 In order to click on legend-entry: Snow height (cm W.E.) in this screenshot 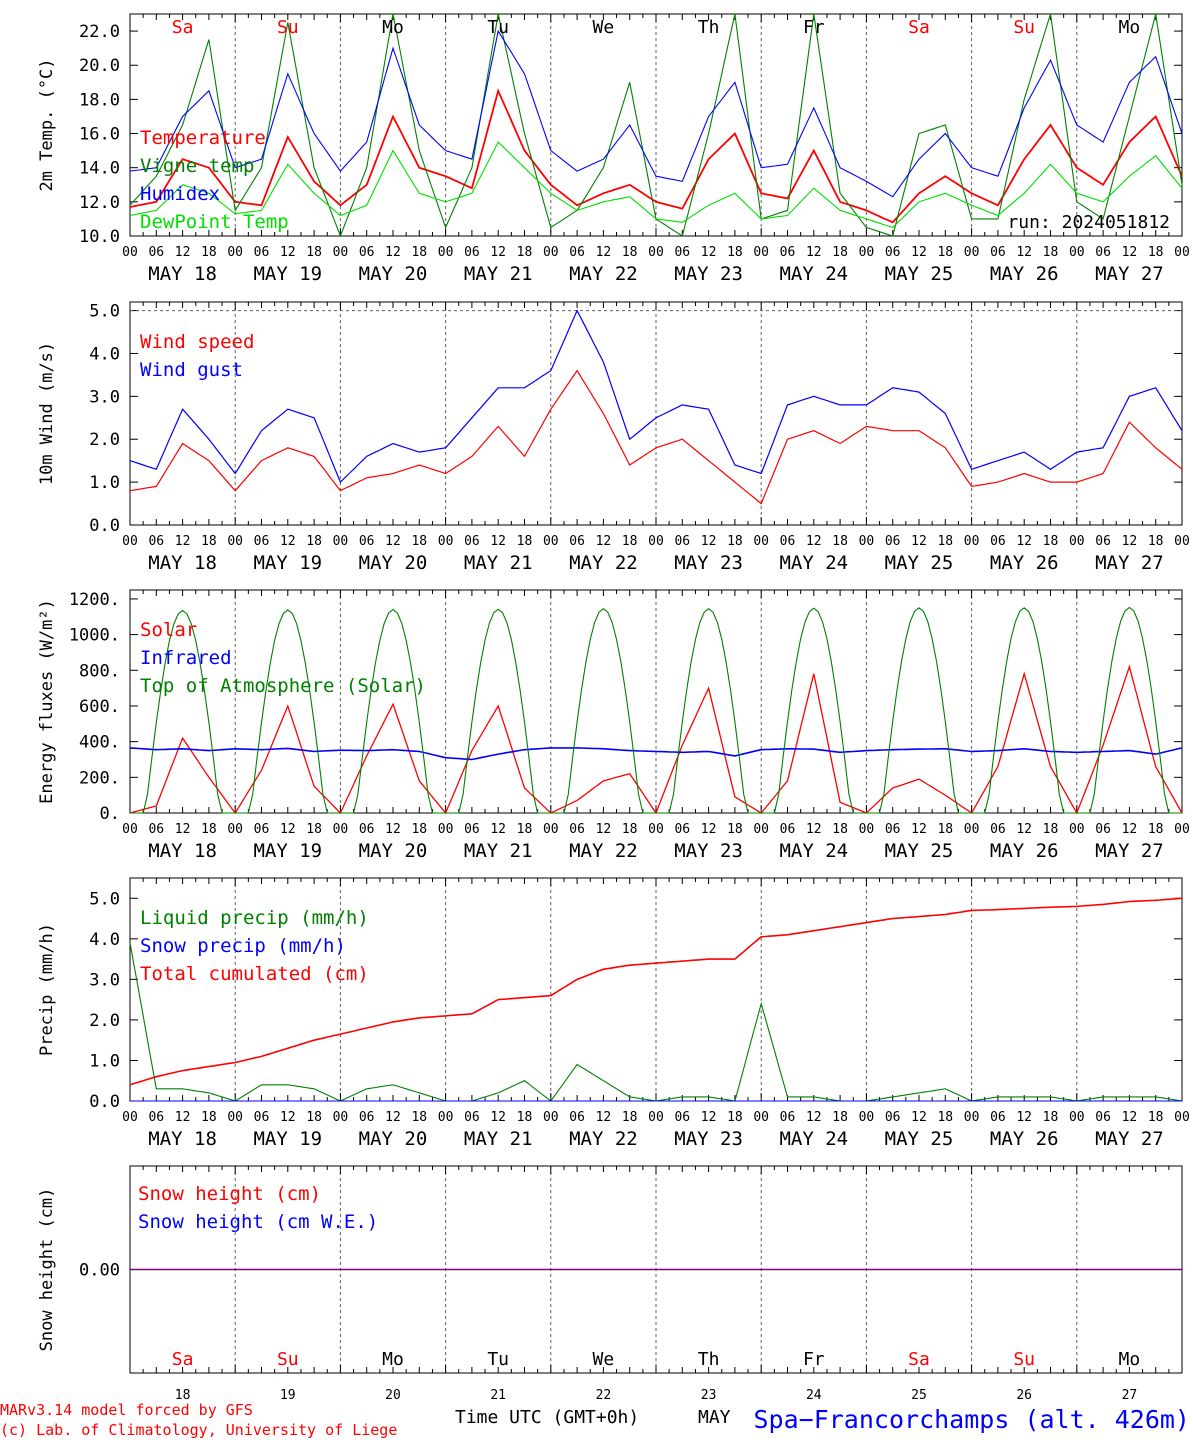, I will do `click(258, 1222)`.